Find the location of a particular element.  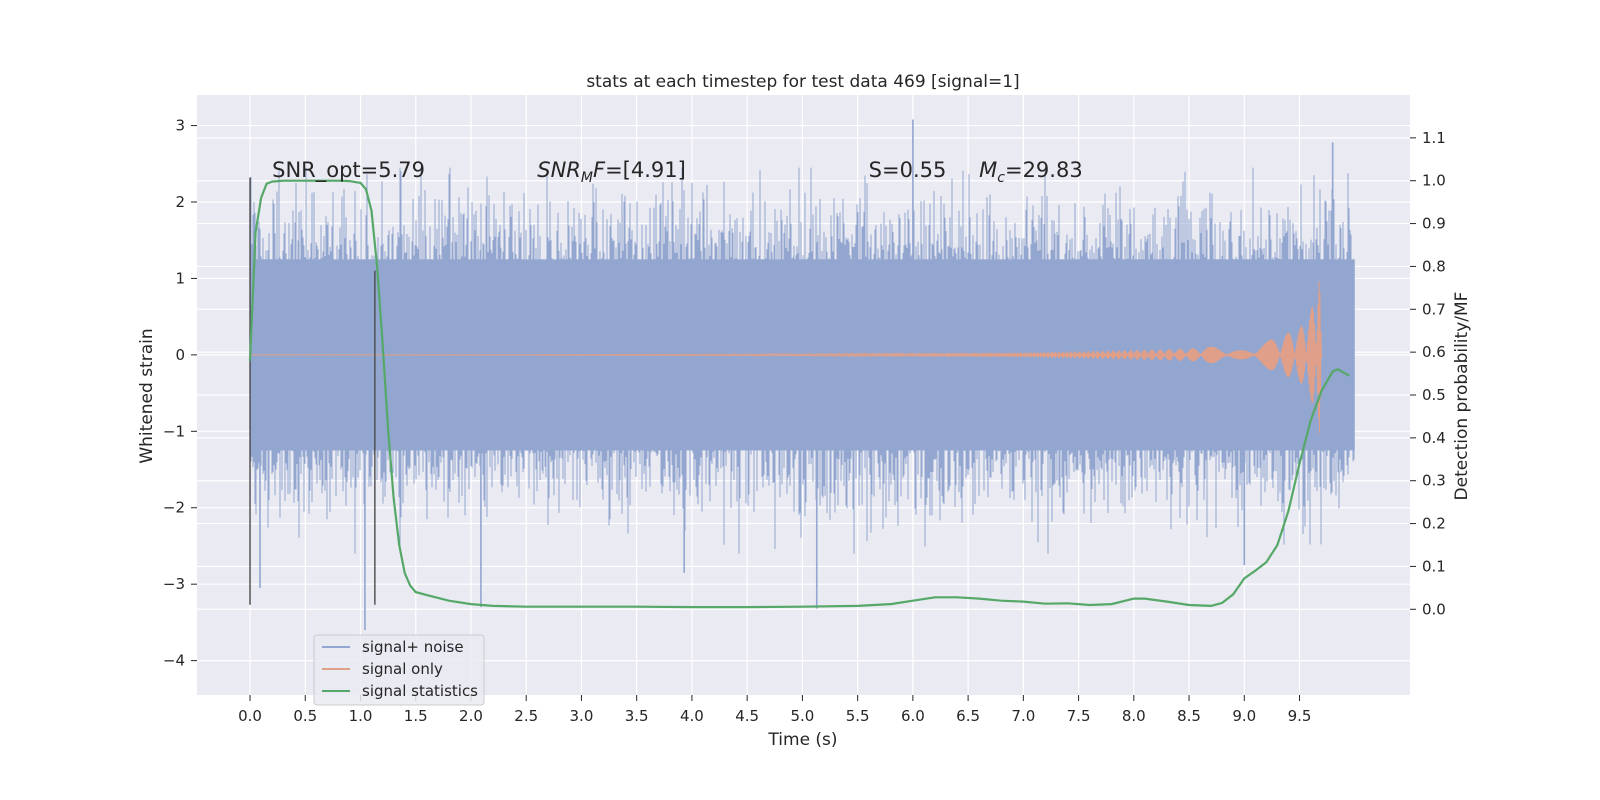

x-tick-label: 9.0 is located at coordinates (1244, 716).